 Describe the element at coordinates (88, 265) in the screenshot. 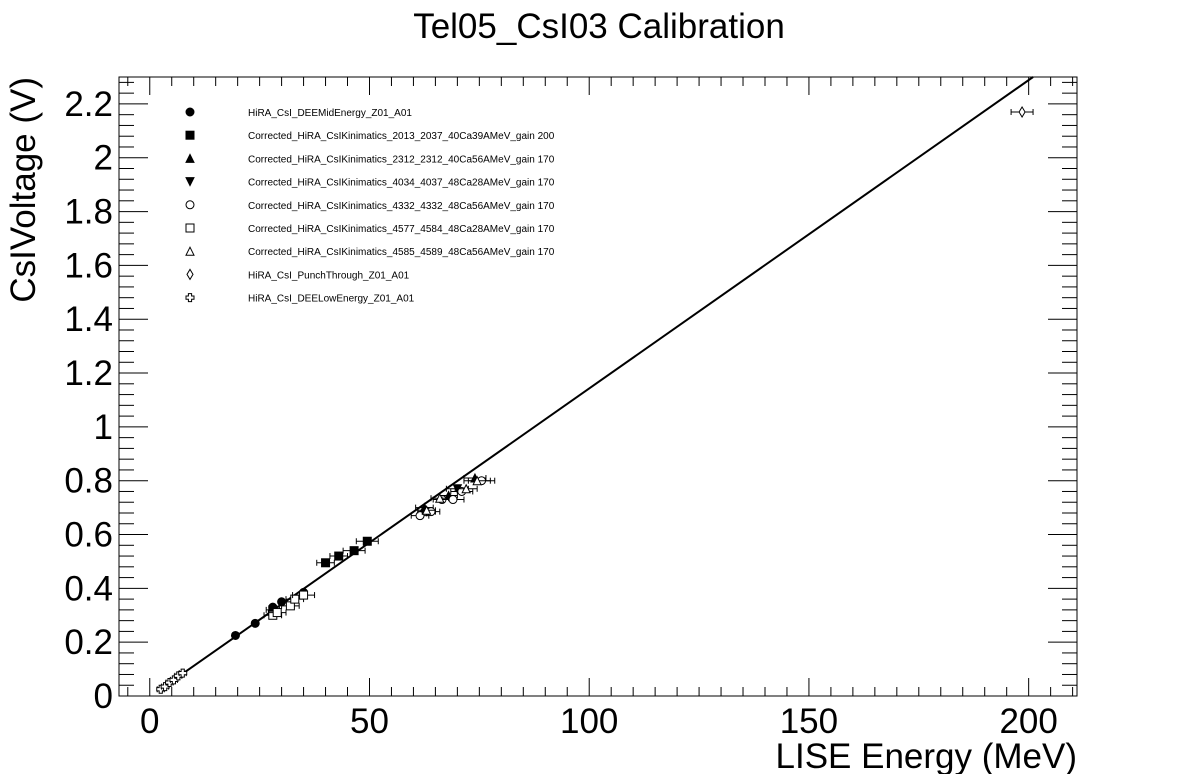

I see `y-tick-label: 1.6` at that location.